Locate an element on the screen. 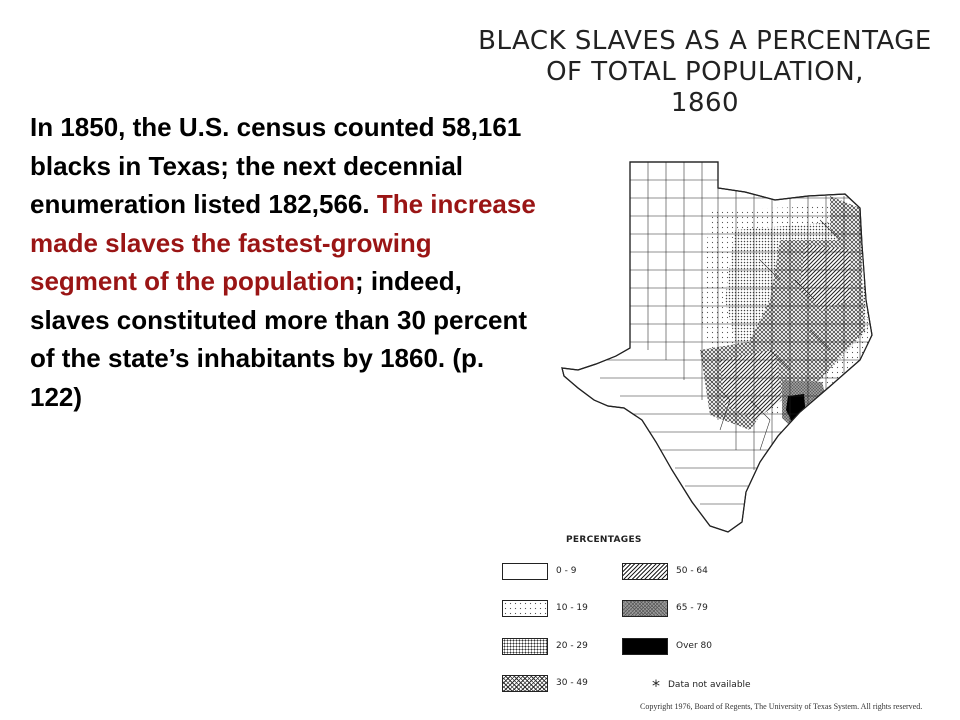  legend-swatch-dense-dots is located at coordinates (525, 646).